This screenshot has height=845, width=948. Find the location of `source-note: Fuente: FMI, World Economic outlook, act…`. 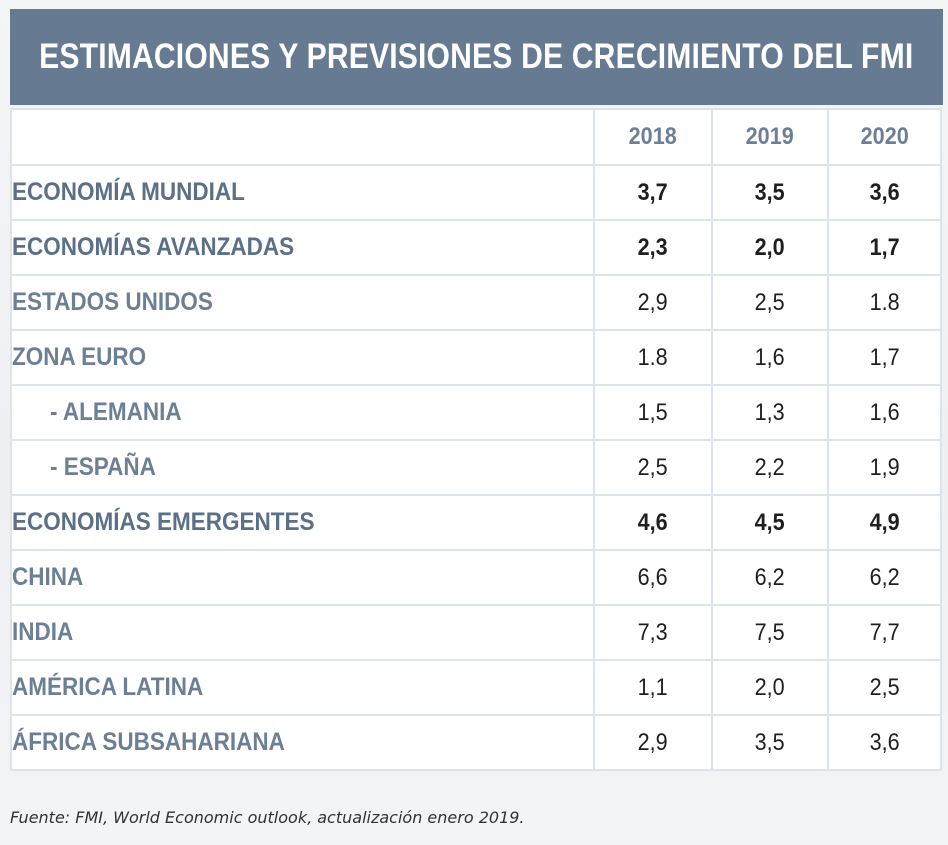

source-note: Fuente: FMI, World Economic outlook, act… is located at coordinates (267, 817).